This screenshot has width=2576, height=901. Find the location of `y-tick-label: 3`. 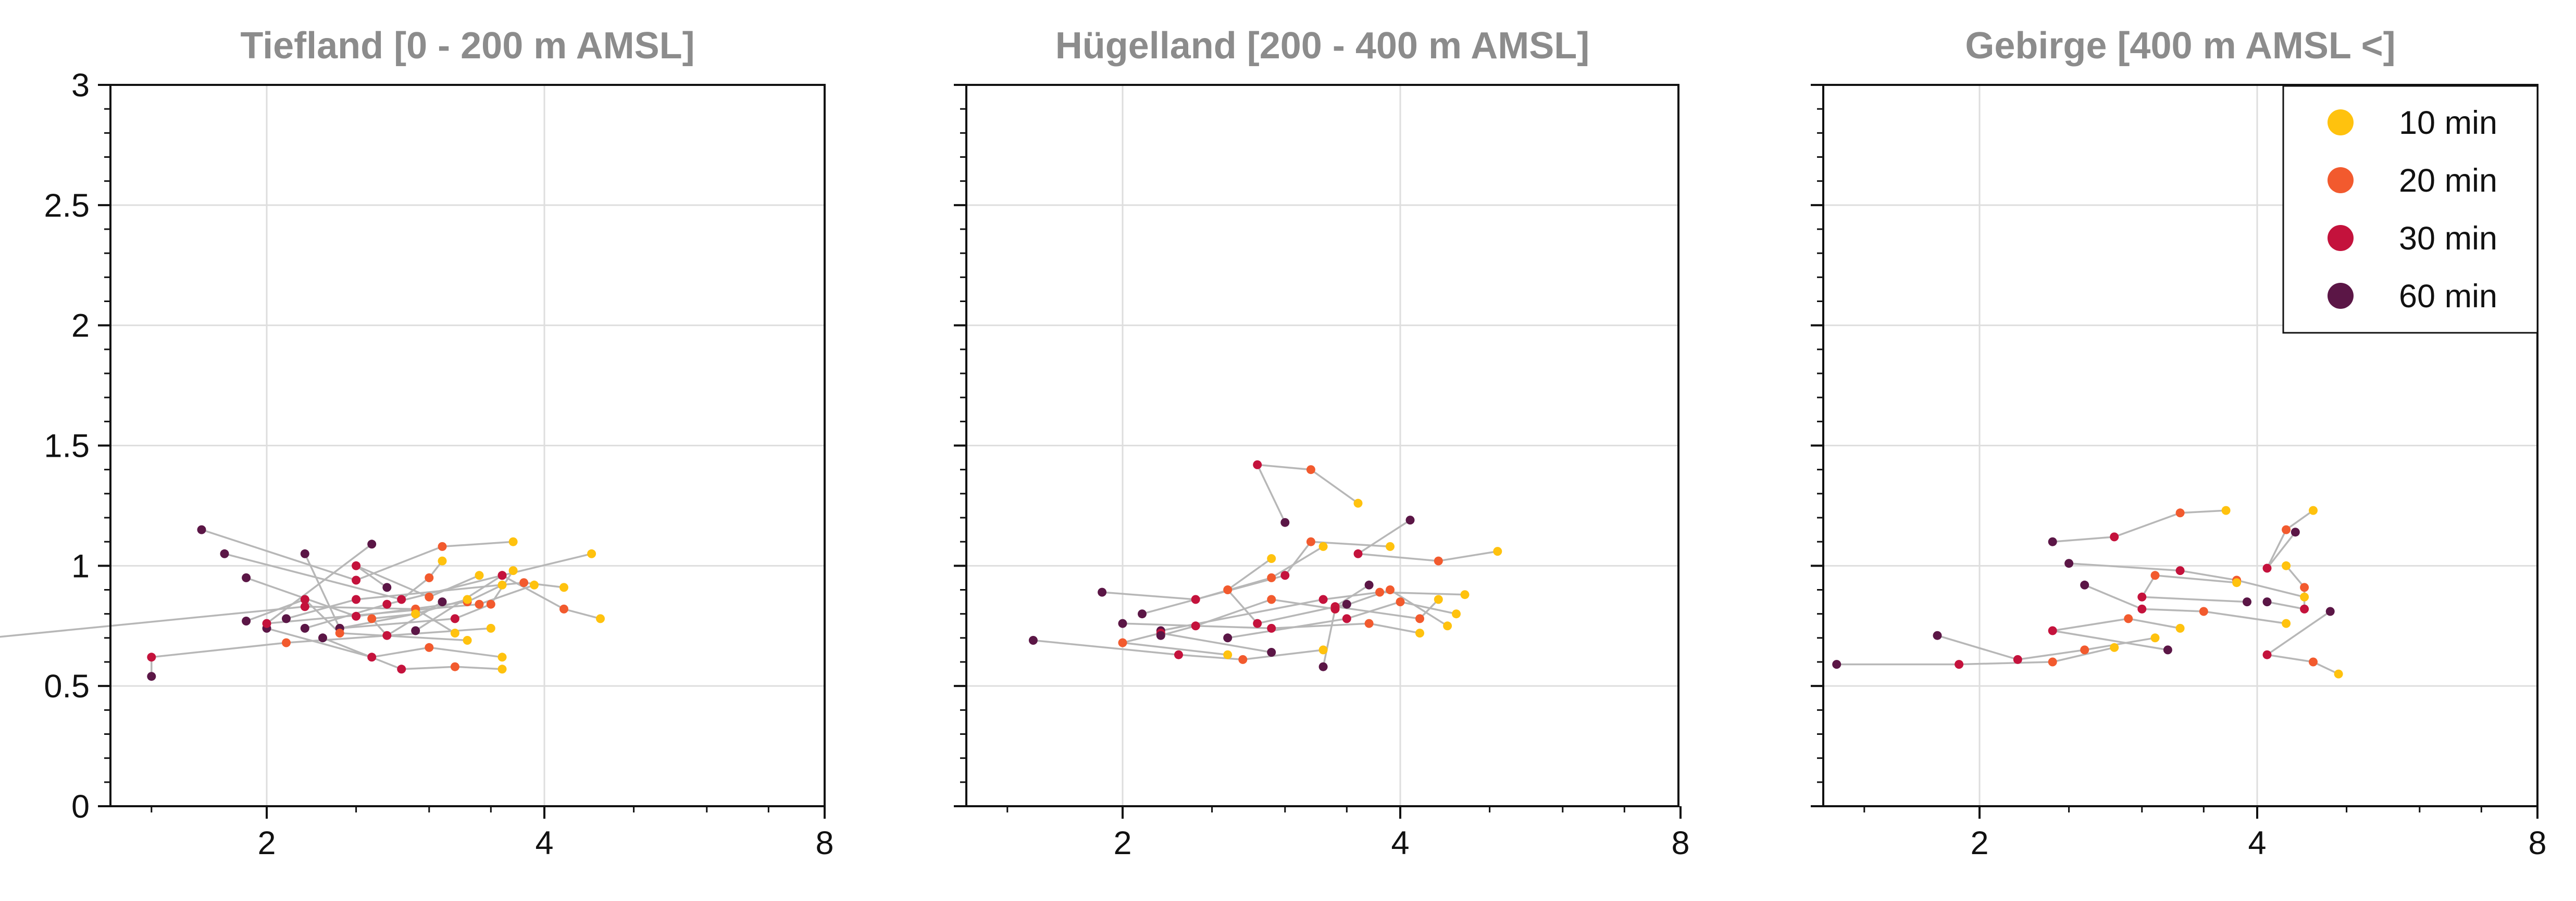

y-tick-label: 3 is located at coordinates (80, 85).